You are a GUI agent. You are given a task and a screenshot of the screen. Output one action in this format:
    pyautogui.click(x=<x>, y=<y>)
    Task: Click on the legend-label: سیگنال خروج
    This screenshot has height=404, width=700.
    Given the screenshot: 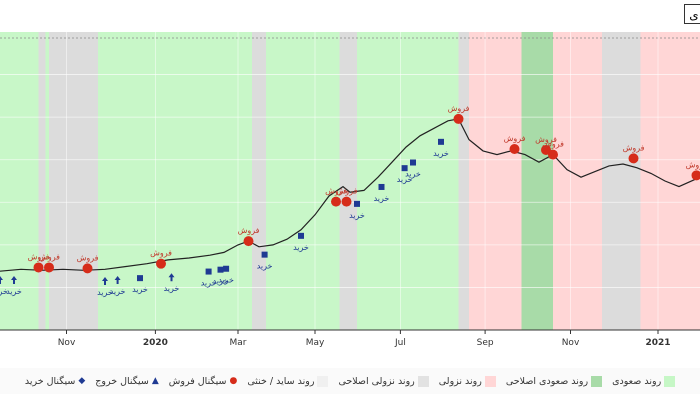 What is the action you would take?
    pyautogui.click(x=122, y=381)
    